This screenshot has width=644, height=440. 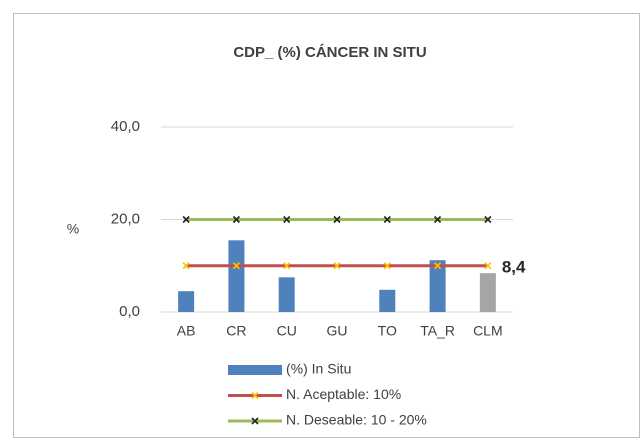 What do you see at coordinates (329, 52) in the screenshot?
I see `chart-title: CDP_ (%) CÁNCER IN SITU` at bounding box center [329, 52].